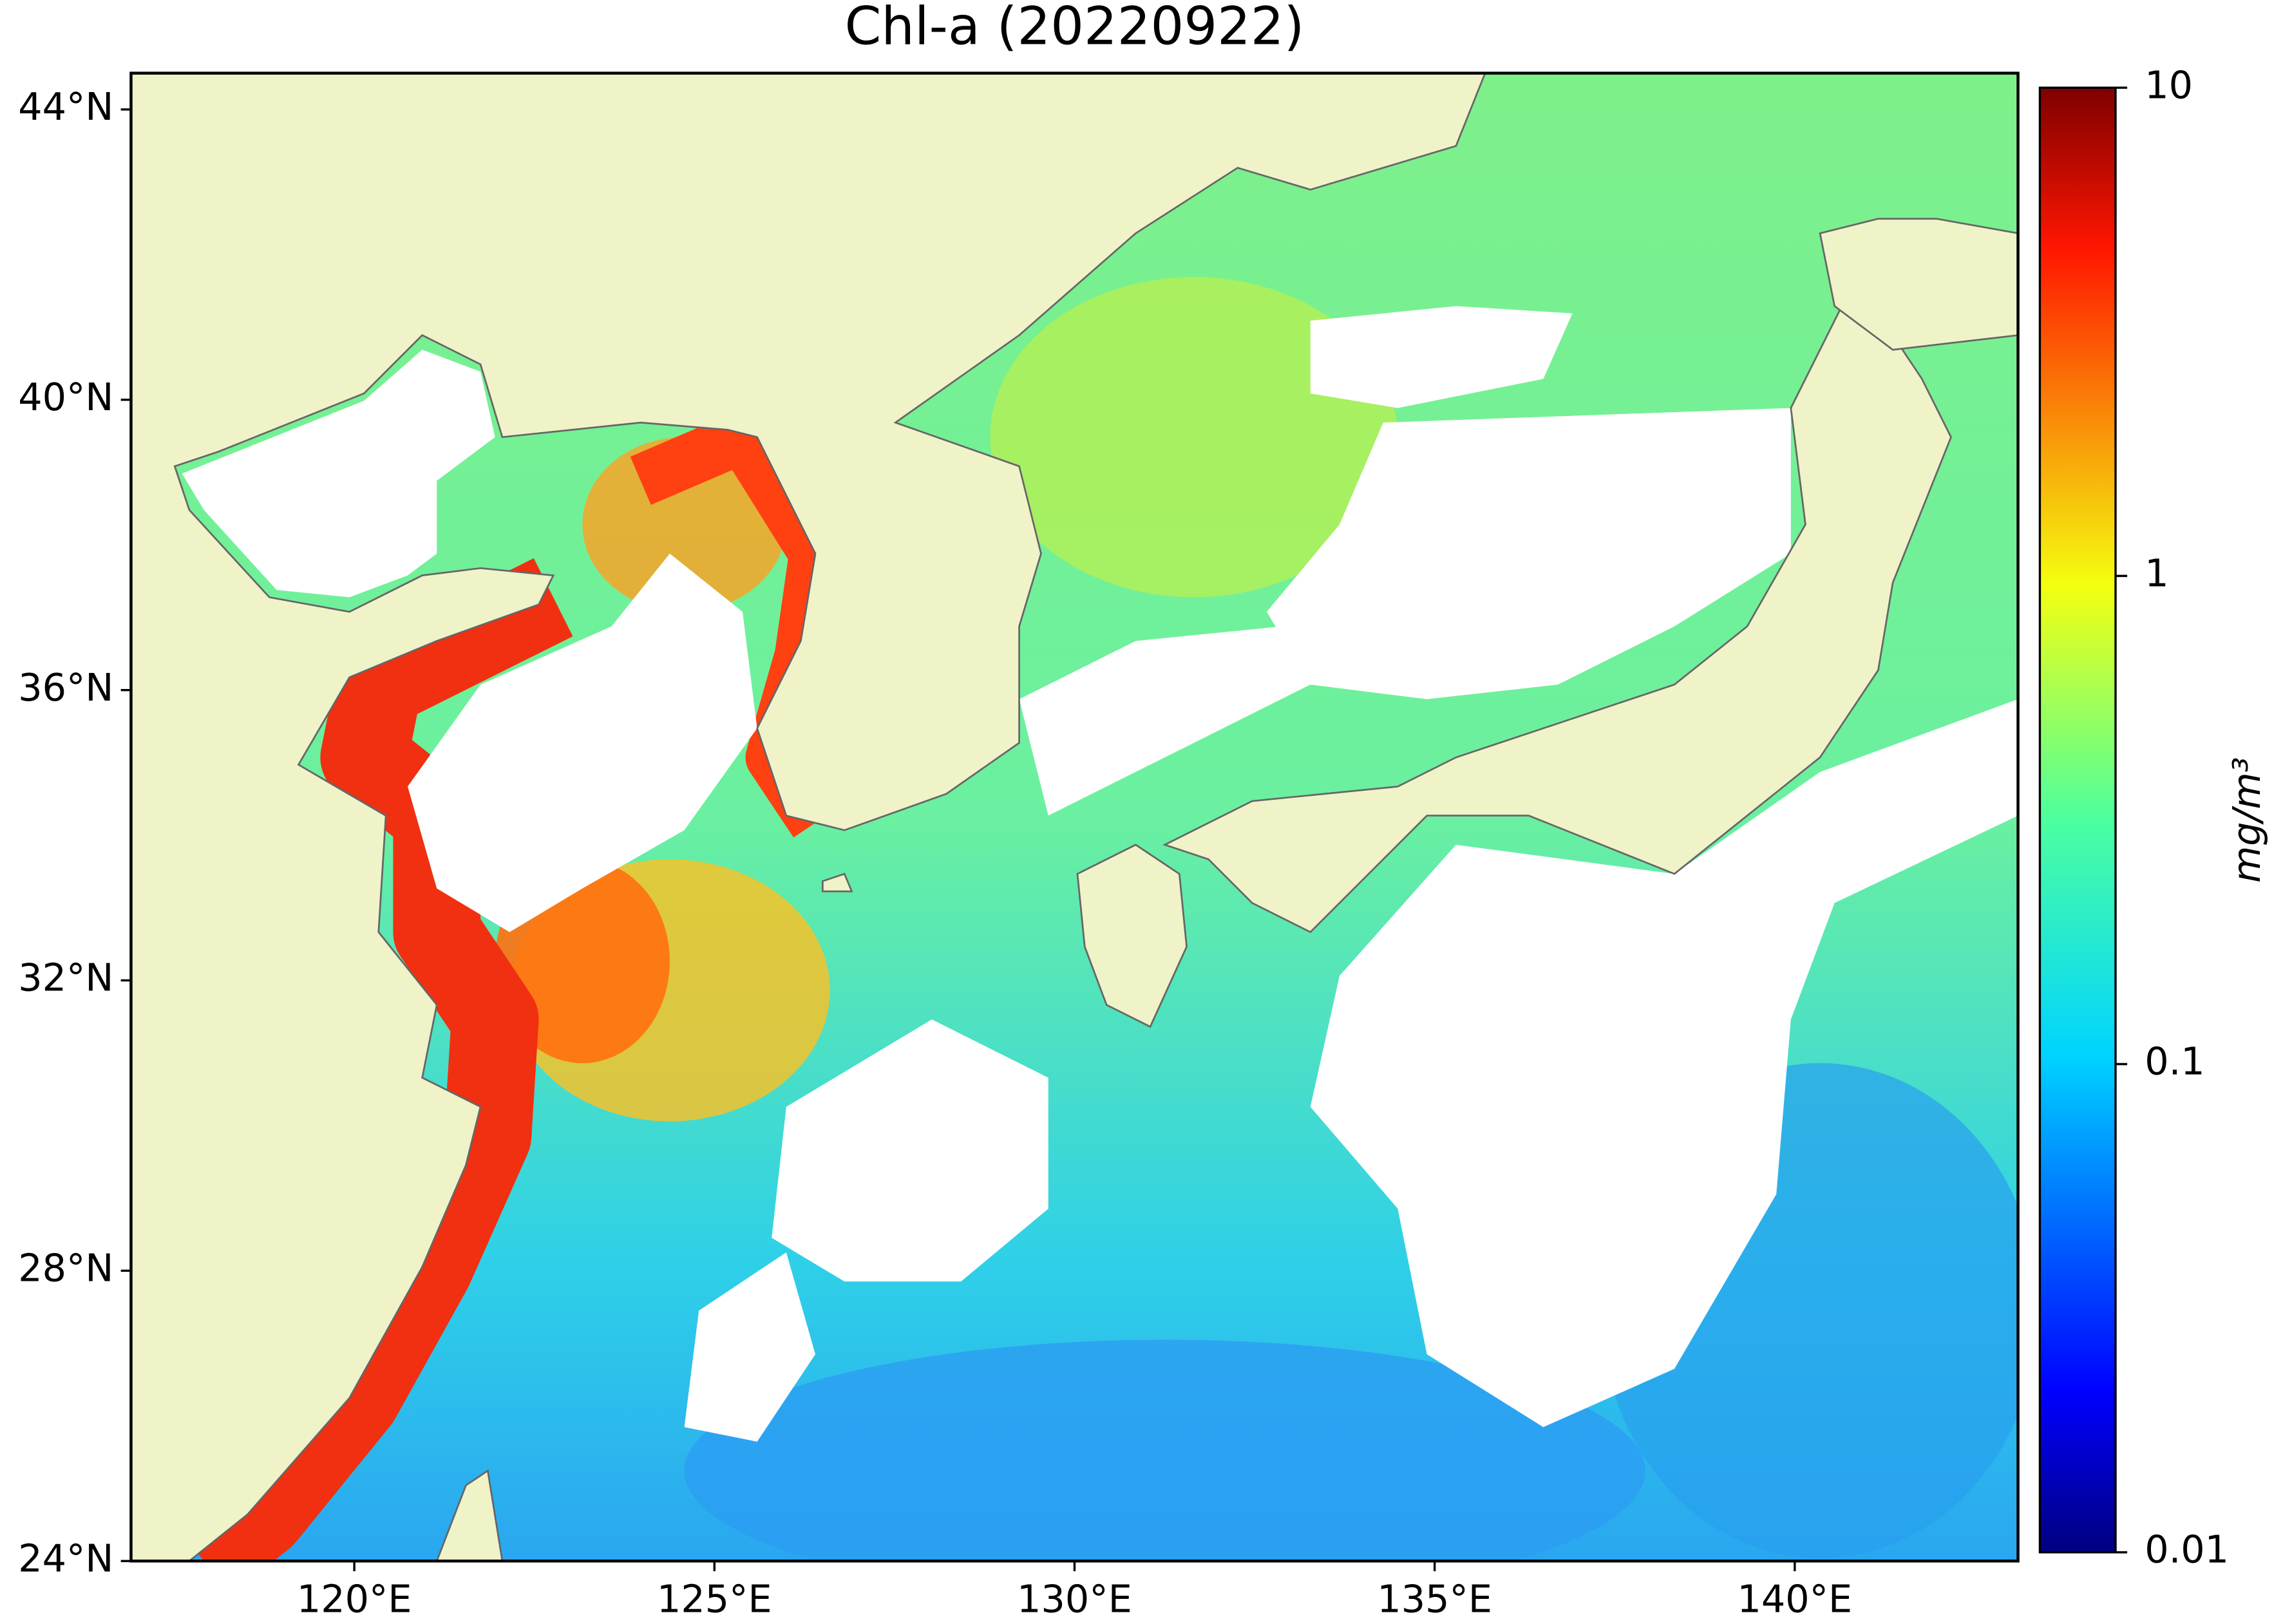 This screenshot has height=1624, width=2283. I want to click on colorbar-tick-label: 10, so click(2169, 85).